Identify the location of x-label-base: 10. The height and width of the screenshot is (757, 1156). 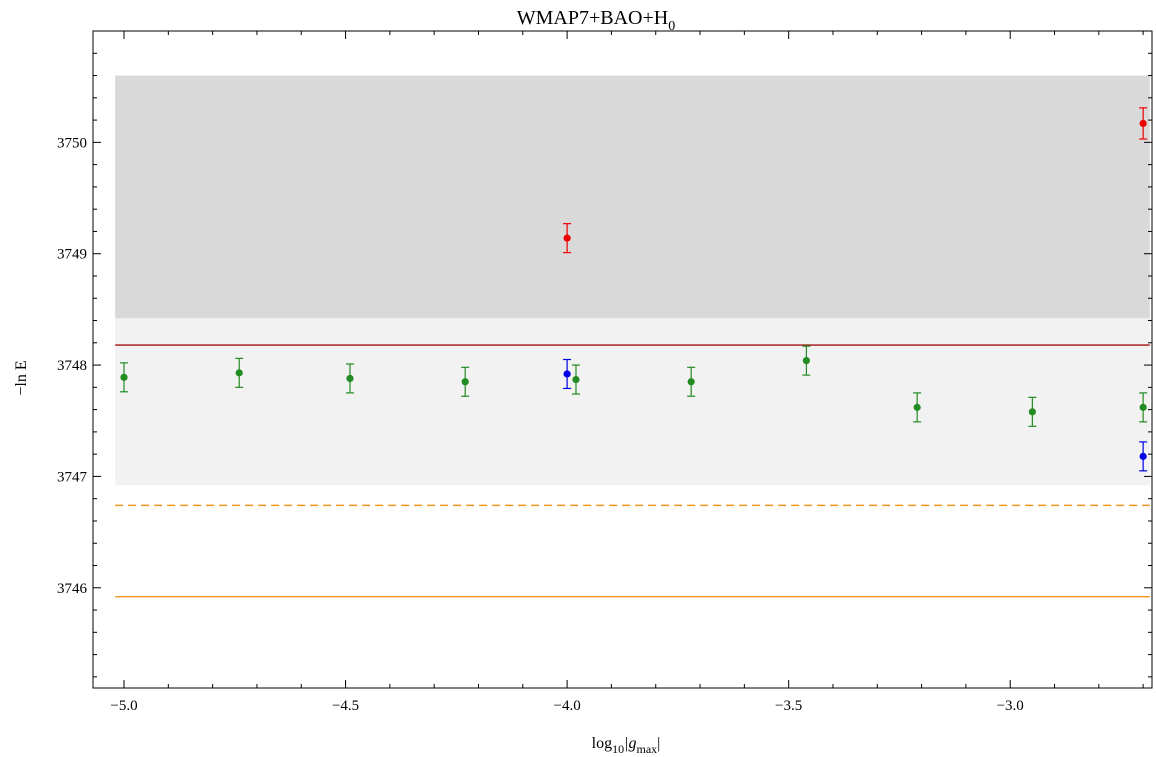
(618, 749).